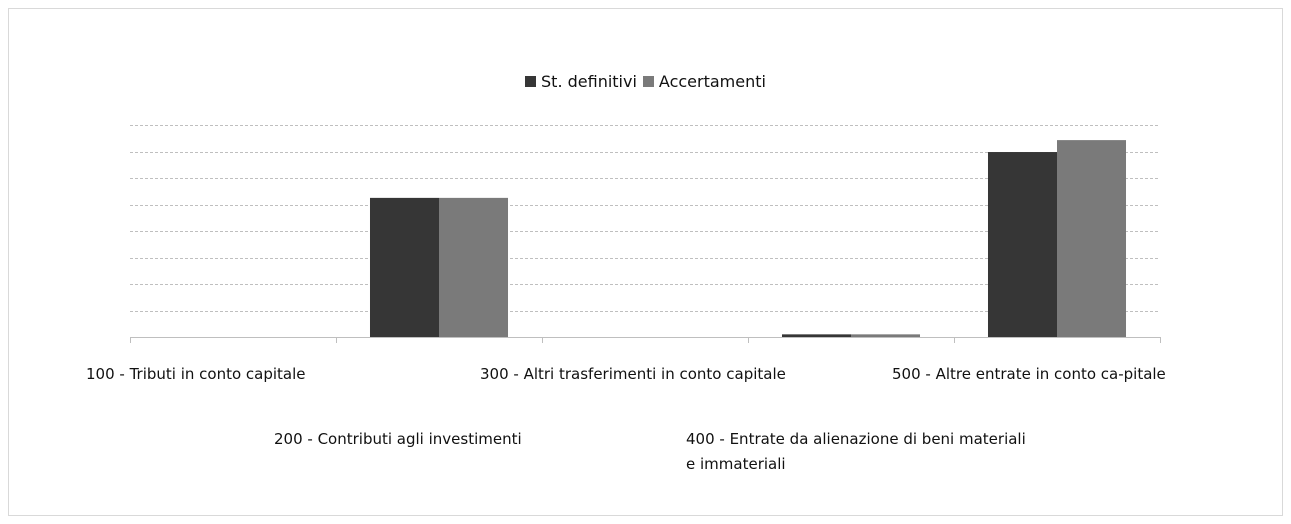 This screenshot has width=1291, height=524. I want to click on x-tick-label: 200 - Contributi agli investimenti, so click(398, 439).